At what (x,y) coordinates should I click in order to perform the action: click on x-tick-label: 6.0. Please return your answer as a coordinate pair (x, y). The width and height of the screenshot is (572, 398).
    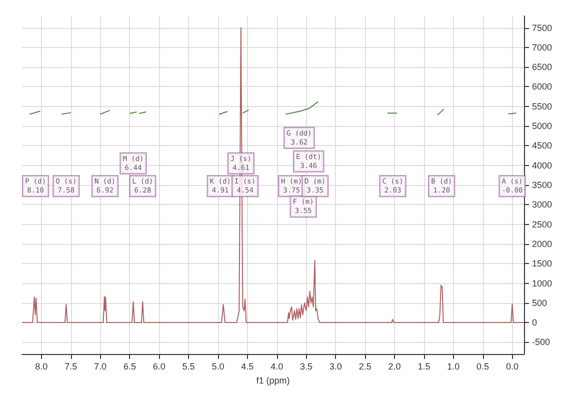
    Looking at the image, I should click on (159, 367).